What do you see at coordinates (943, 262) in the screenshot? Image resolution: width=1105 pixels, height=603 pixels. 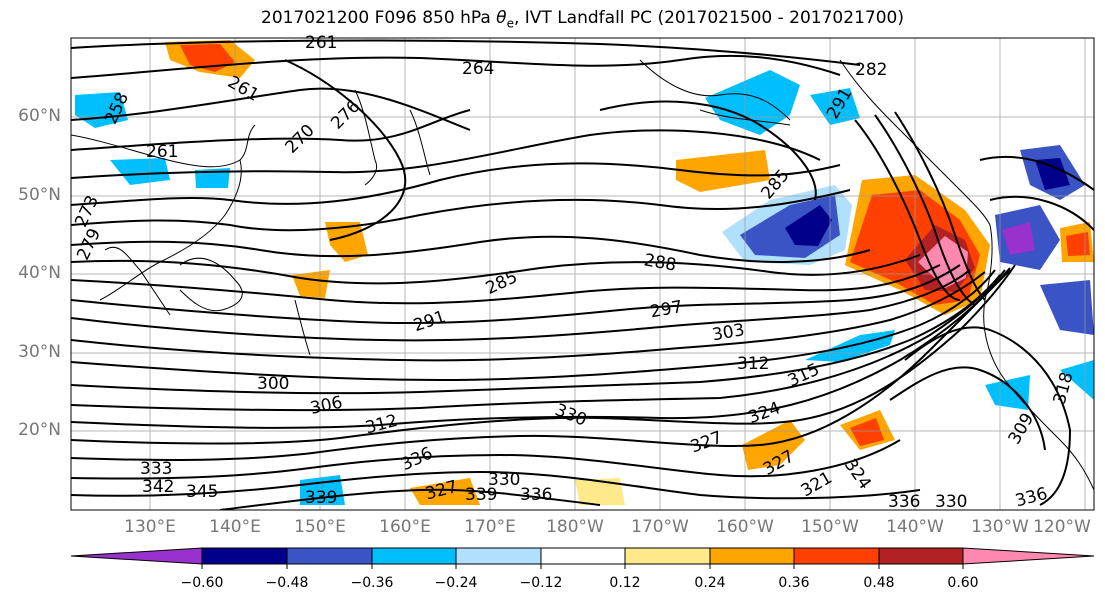 I see `shade-pink-region` at bounding box center [943, 262].